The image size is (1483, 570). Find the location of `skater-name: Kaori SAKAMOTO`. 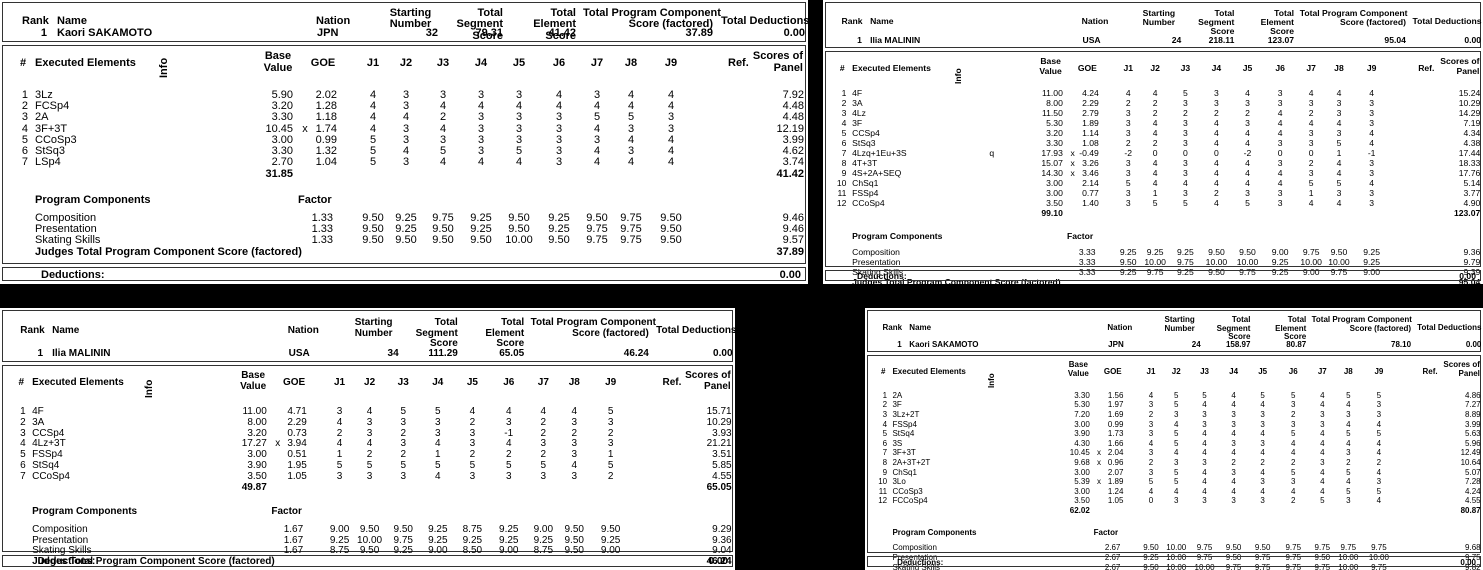

skater-name: Kaori SAKAMOTO is located at coordinates (105, 33).